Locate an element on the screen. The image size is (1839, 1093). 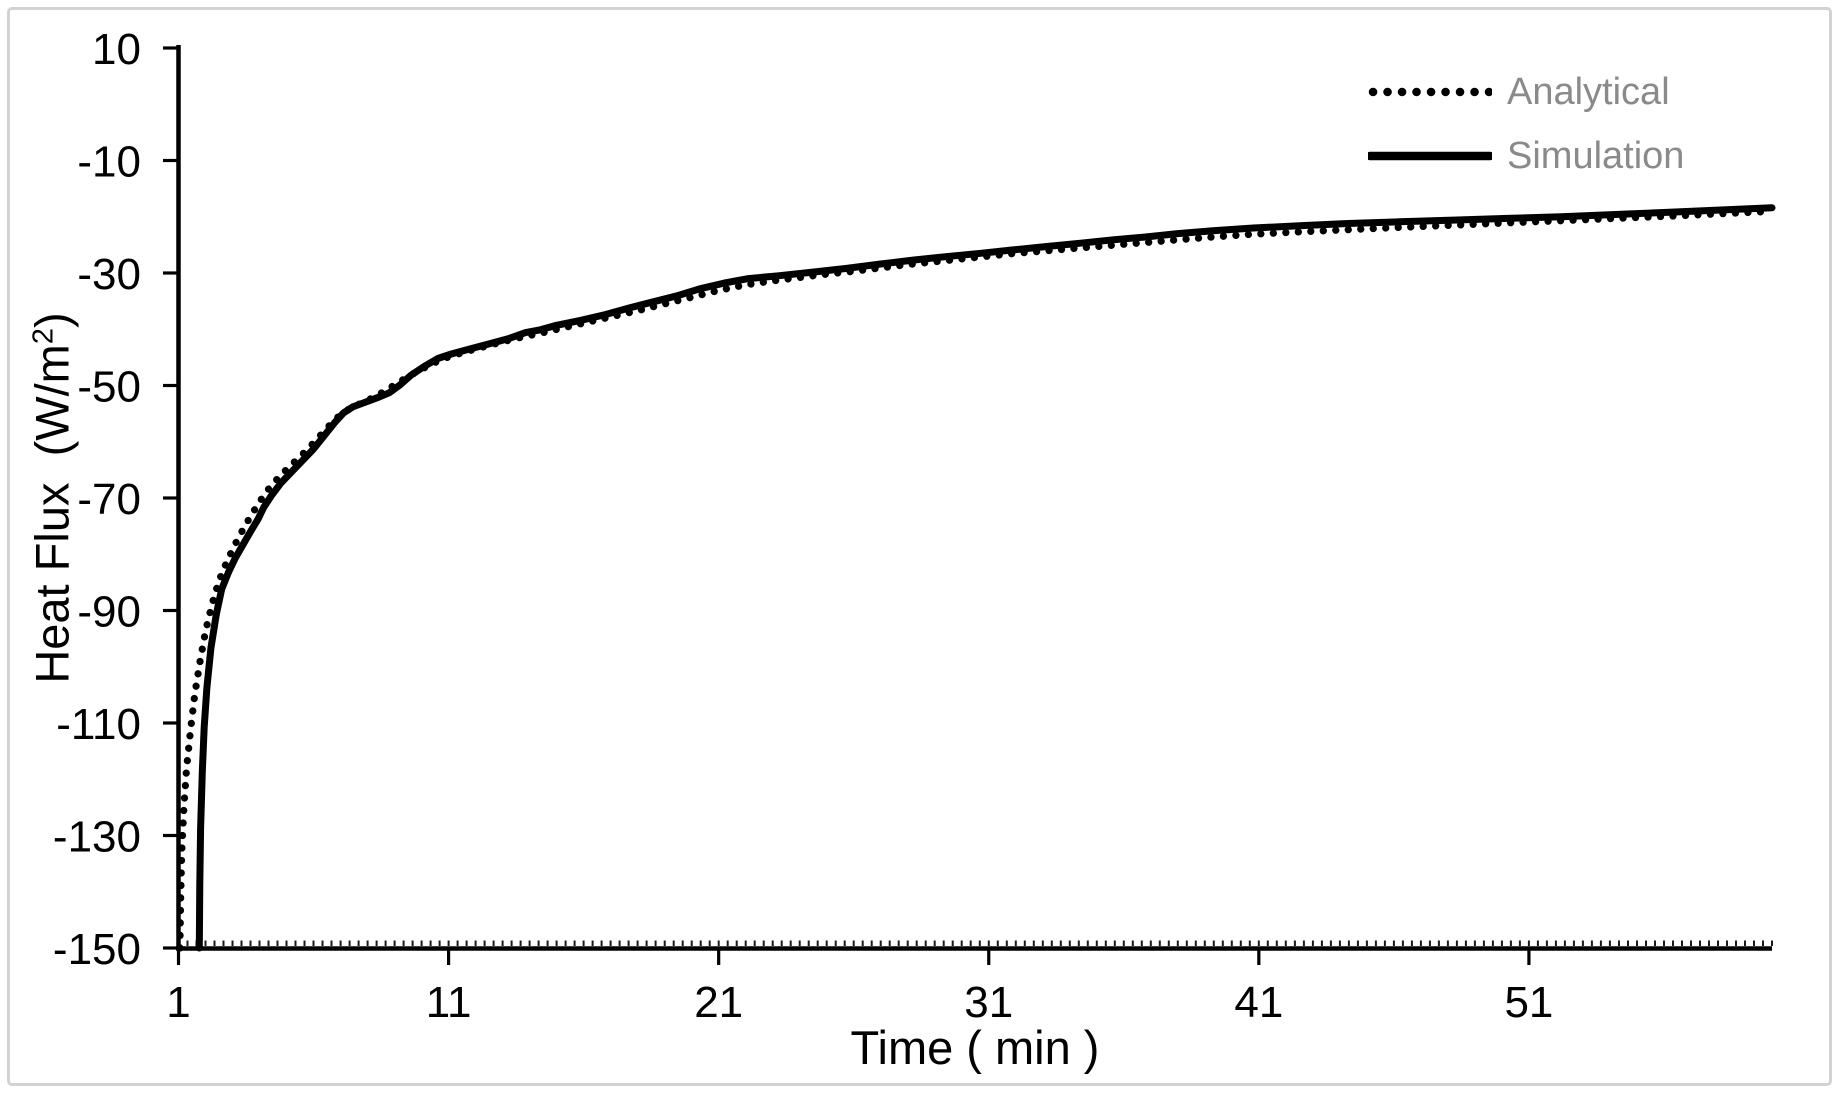
x-tick-label: 11 is located at coordinates (449, 1002).